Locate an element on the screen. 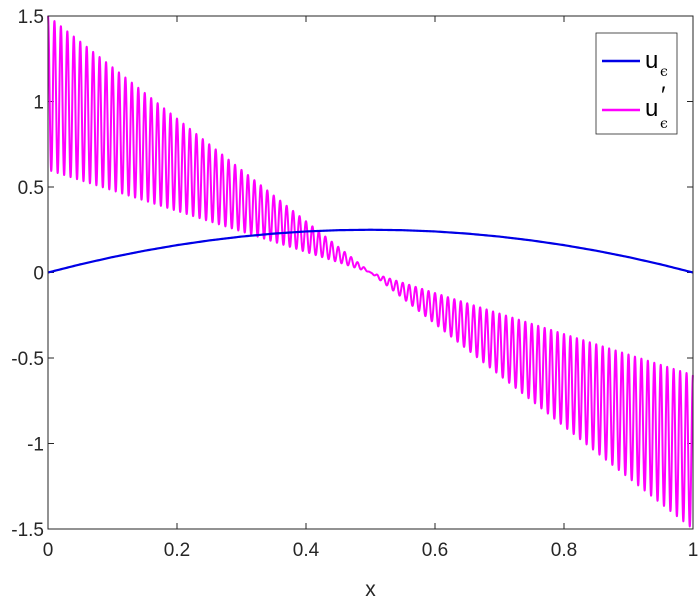  x-tick-label: 0.2 is located at coordinates (177, 550).